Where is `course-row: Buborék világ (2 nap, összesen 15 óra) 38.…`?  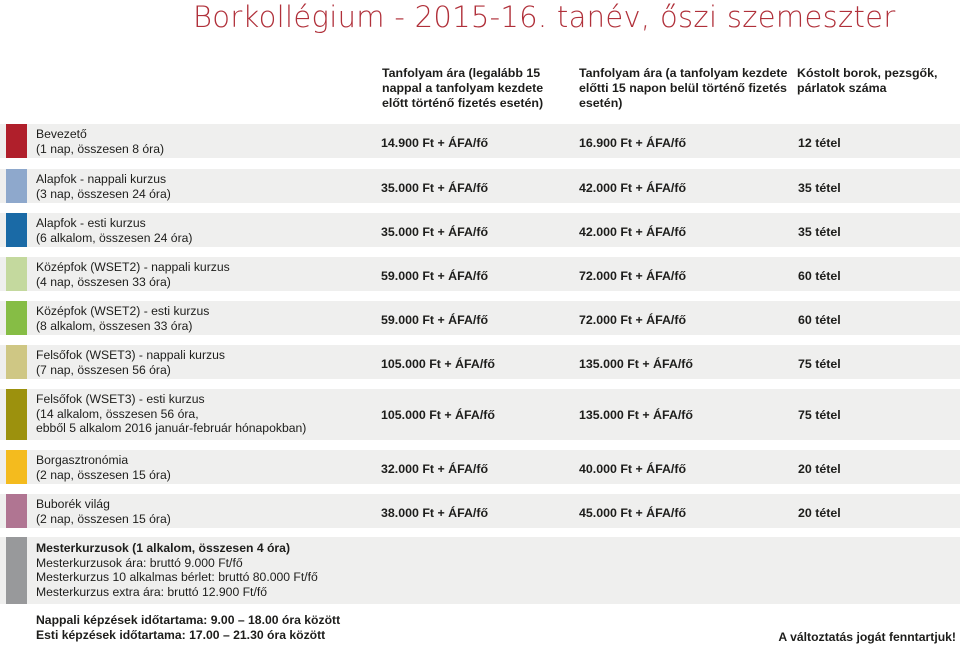 course-row: Buborék világ (2 nap, összesen 15 óra) 38.… is located at coordinates (480, 511).